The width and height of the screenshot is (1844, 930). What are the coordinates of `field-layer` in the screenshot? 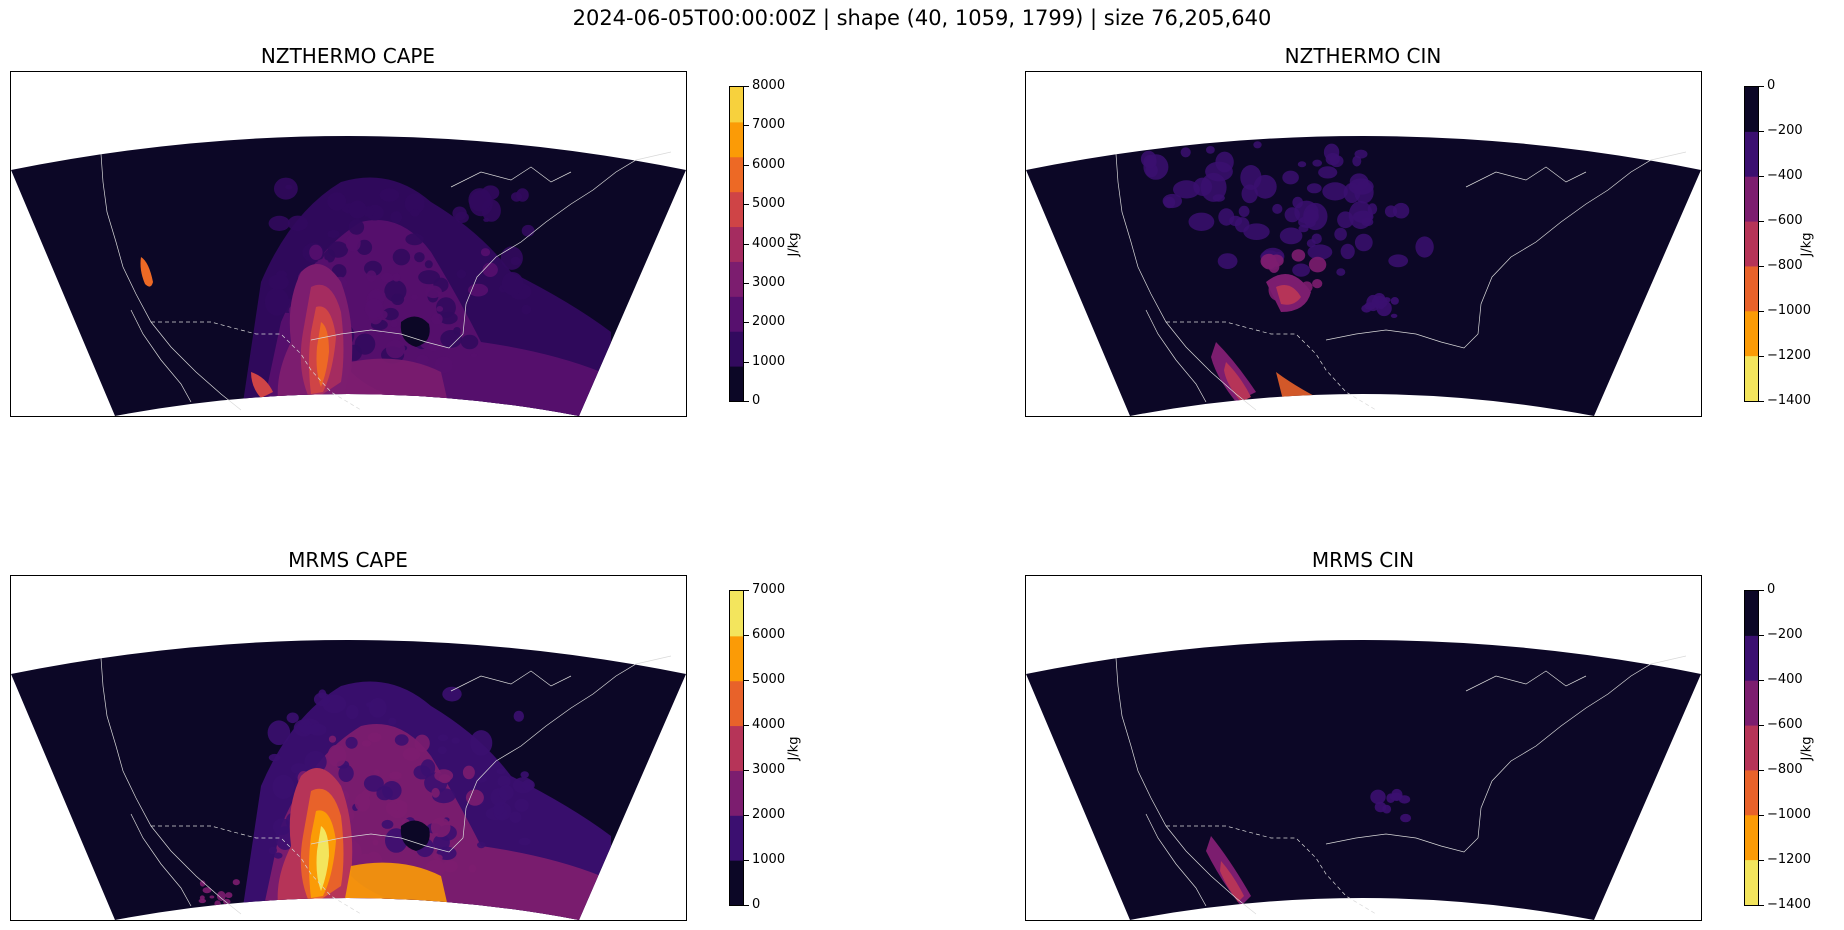 It's located at (1287, 276).